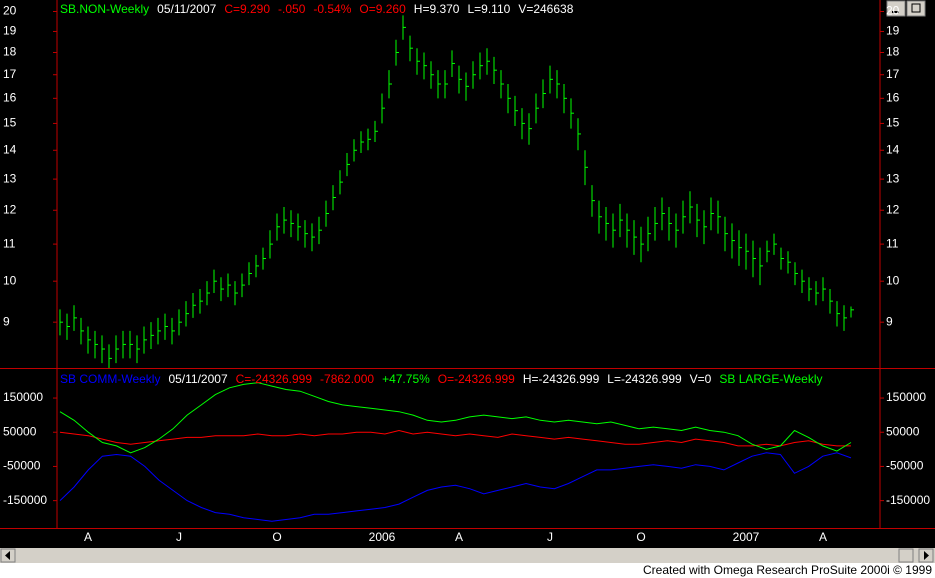  Describe the element at coordinates (274, 379) in the screenshot. I see `header-field: C=-24326.999` at that location.